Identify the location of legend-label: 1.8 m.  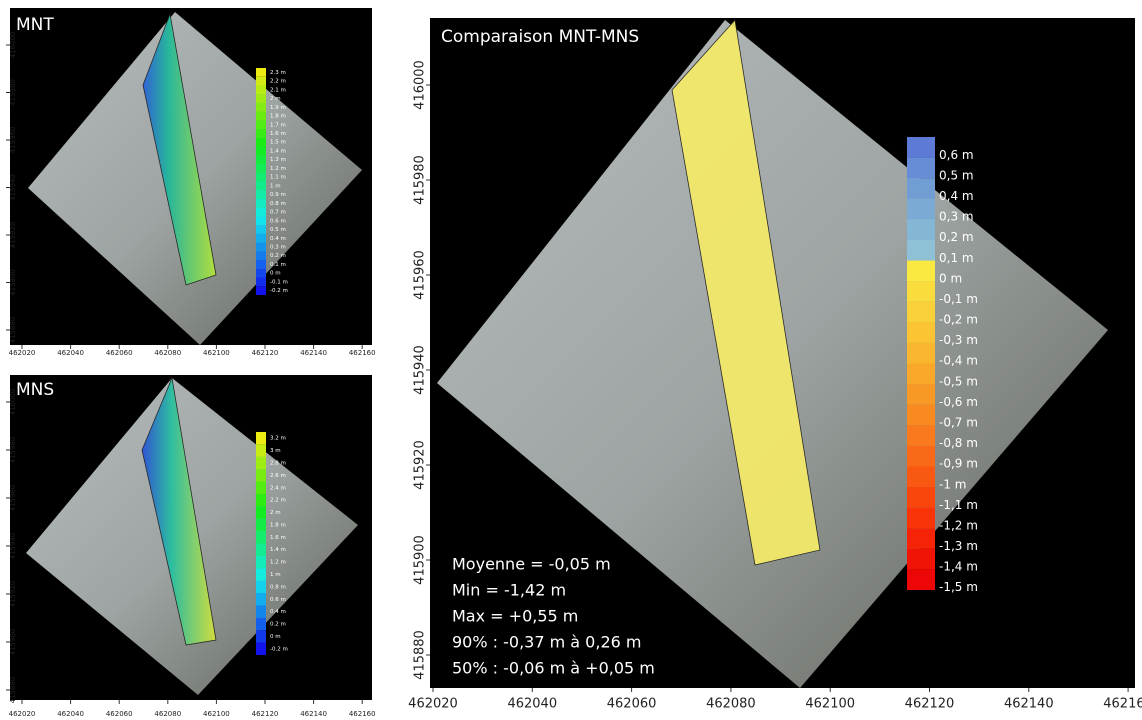
(278, 525).